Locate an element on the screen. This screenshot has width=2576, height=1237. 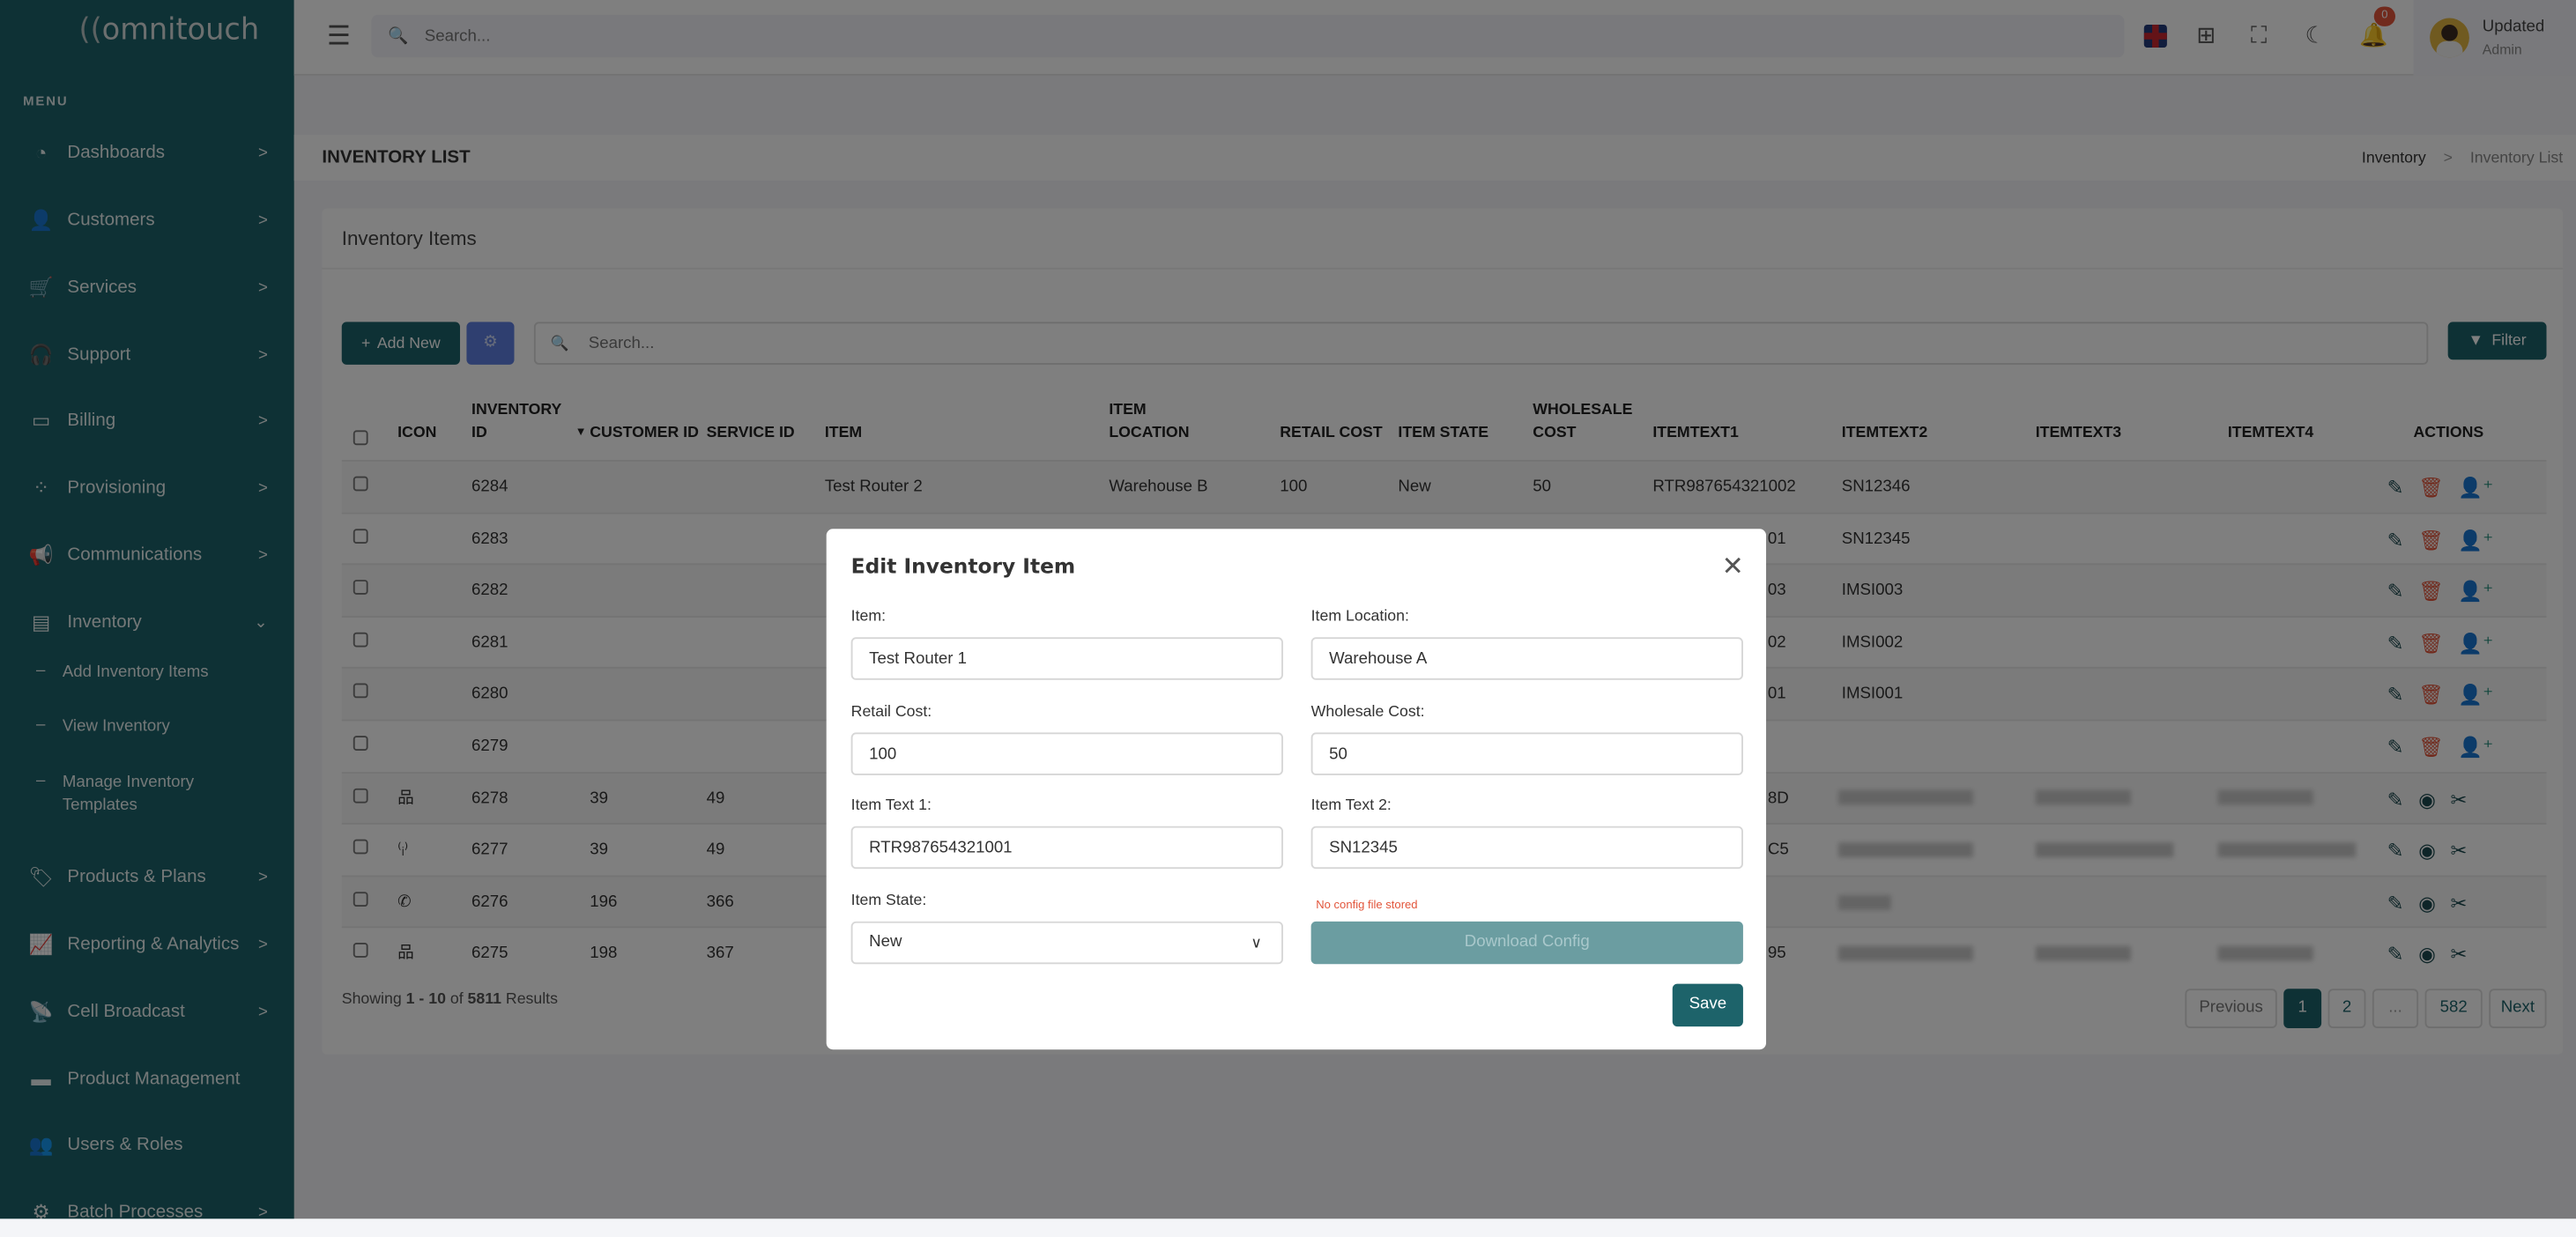
chevron-down-icon: ∨ is located at coordinates (1256, 943).